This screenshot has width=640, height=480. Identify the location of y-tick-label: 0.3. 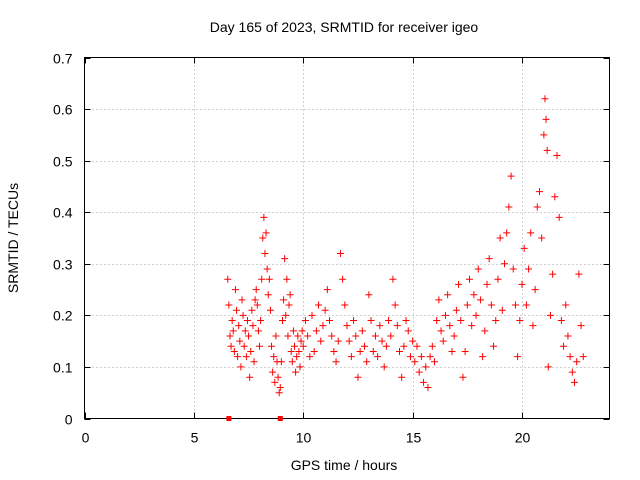
(63, 265).